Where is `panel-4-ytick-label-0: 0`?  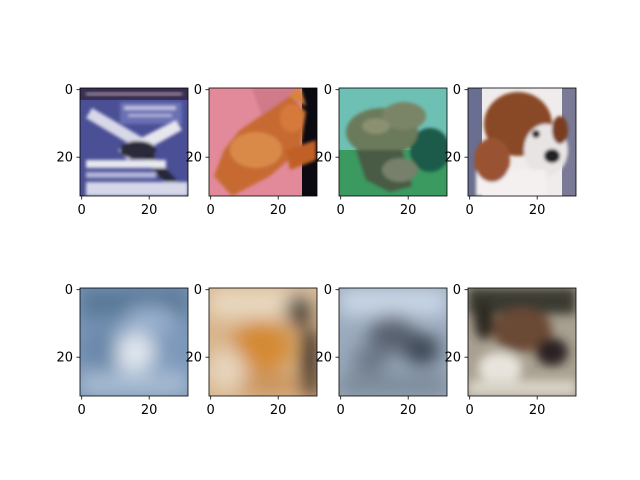 panel-4-ytick-label-0: 0 is located at coordinates (457, 90).